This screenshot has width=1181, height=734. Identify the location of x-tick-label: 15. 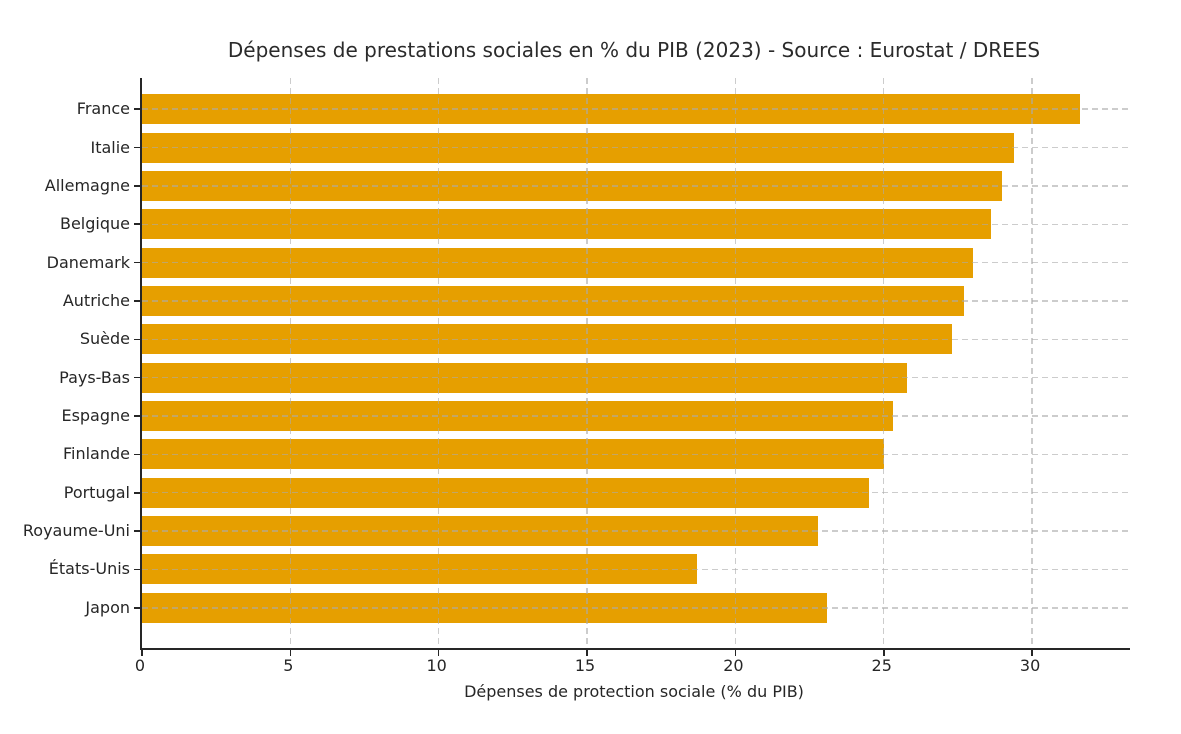
(585, 665).